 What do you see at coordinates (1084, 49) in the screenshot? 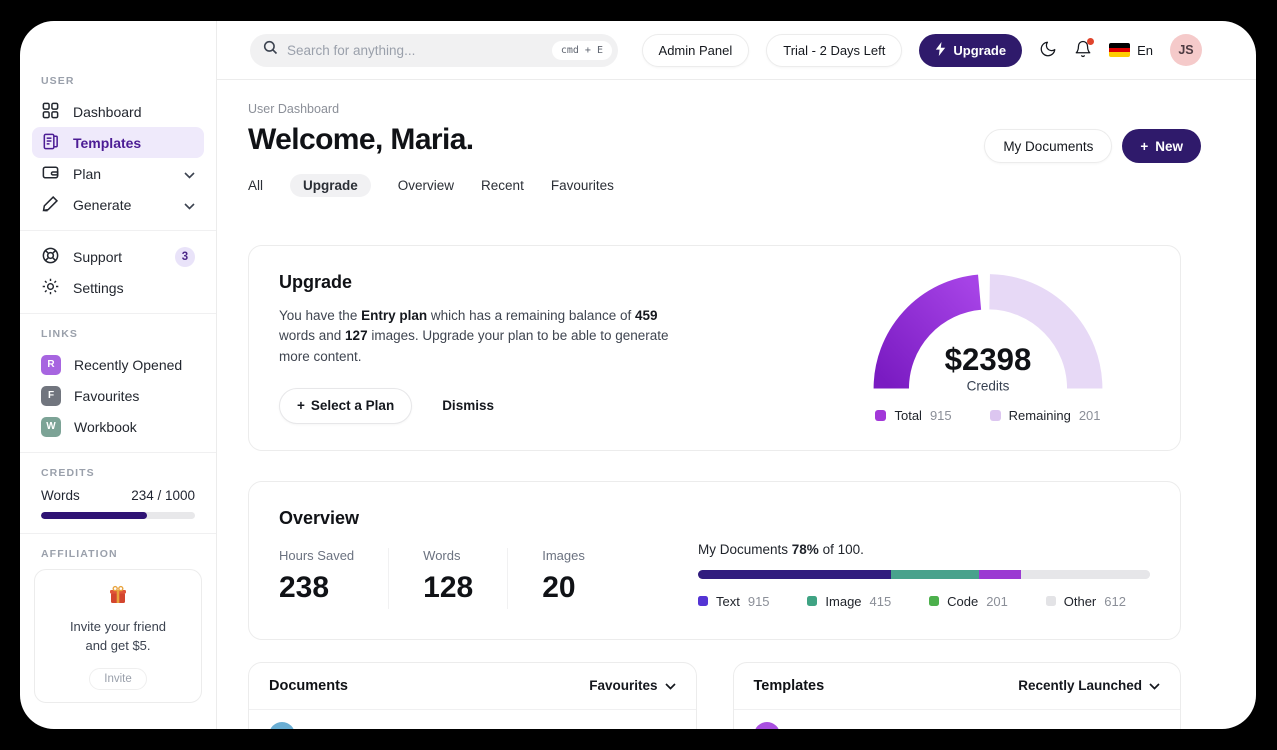
I see `notifications-button` at bounding box center [1084, 49].